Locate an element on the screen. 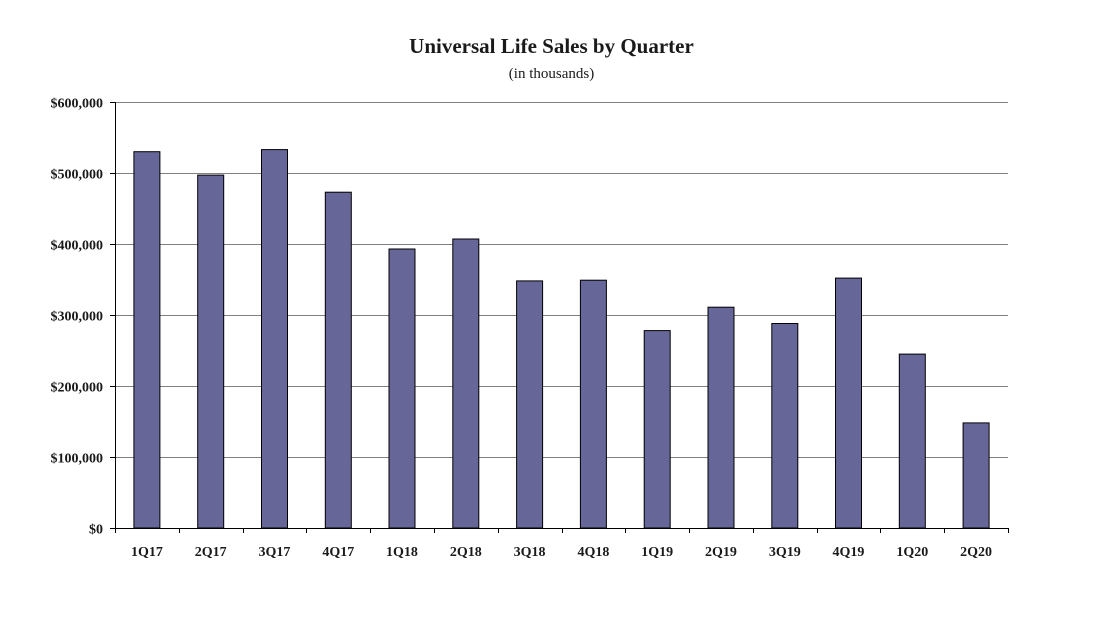 Image resolution: width=1103 pixels, height=626 pixels. y-tick-label: $400,000 is located at coordinates (77, 246).